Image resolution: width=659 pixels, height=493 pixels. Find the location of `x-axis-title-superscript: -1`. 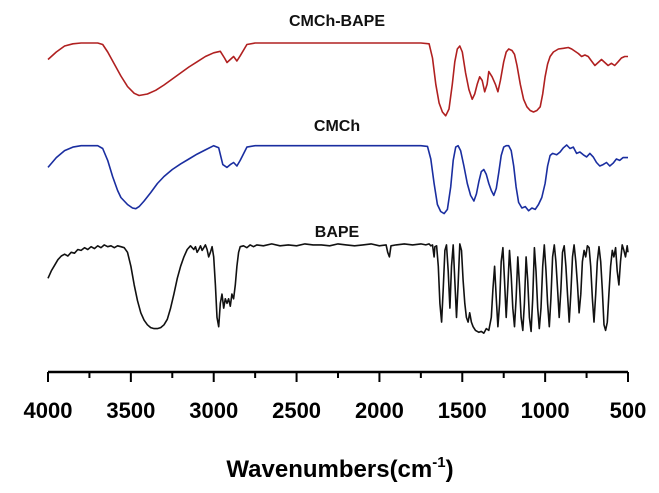

x-axis-title-superscript: -1 is located at coordinates (438, 462).